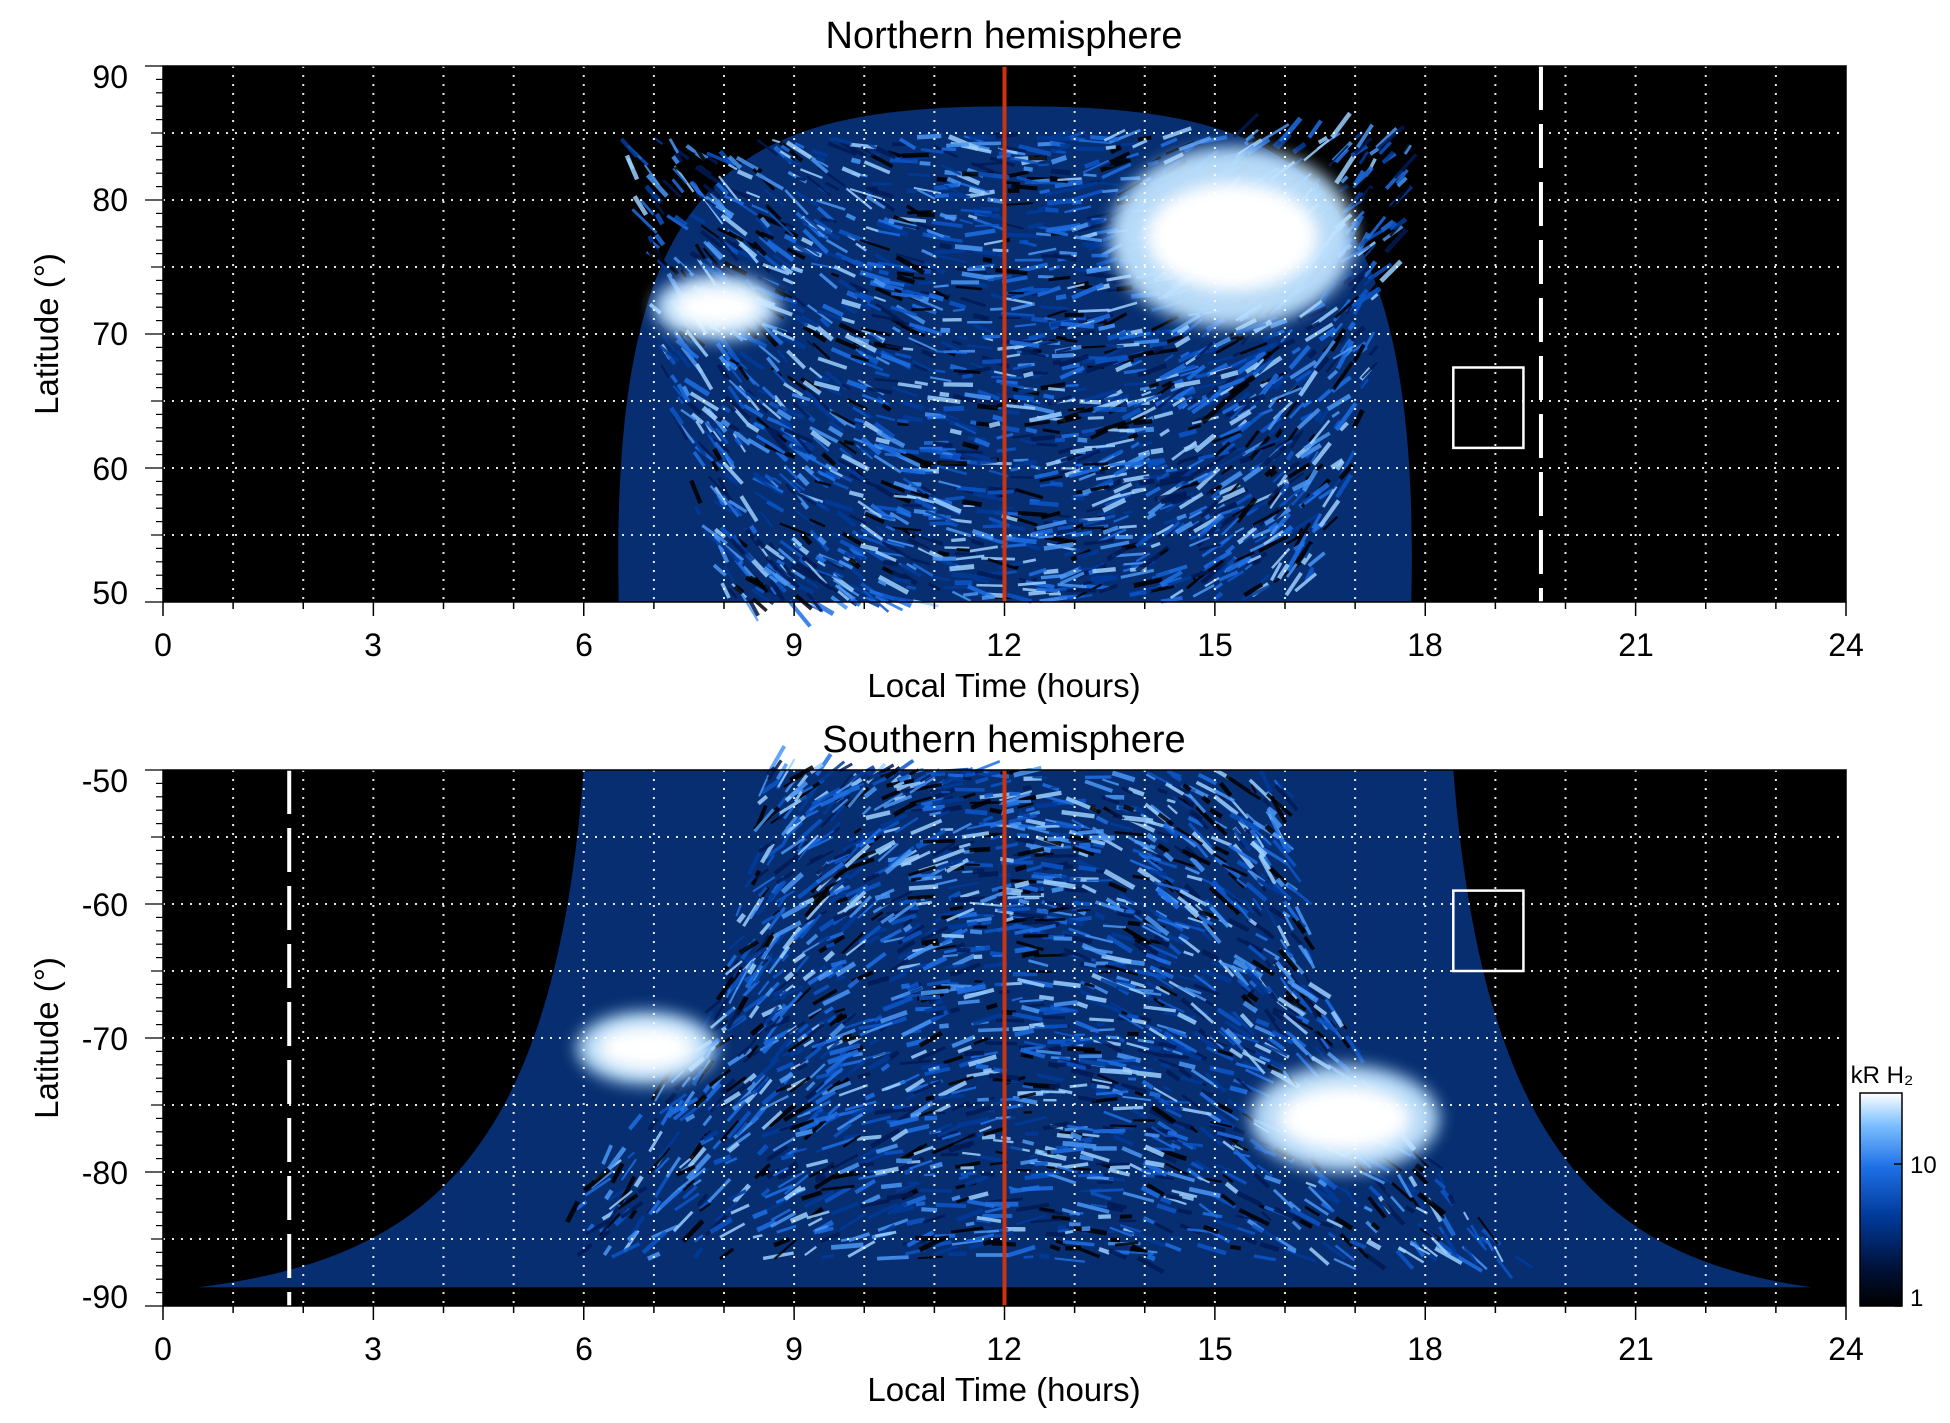  What do you see at coordinates (105, 1039) in the screenshot?
I see `south-y-tick-label: -70` at bounding box center [105, 1039].